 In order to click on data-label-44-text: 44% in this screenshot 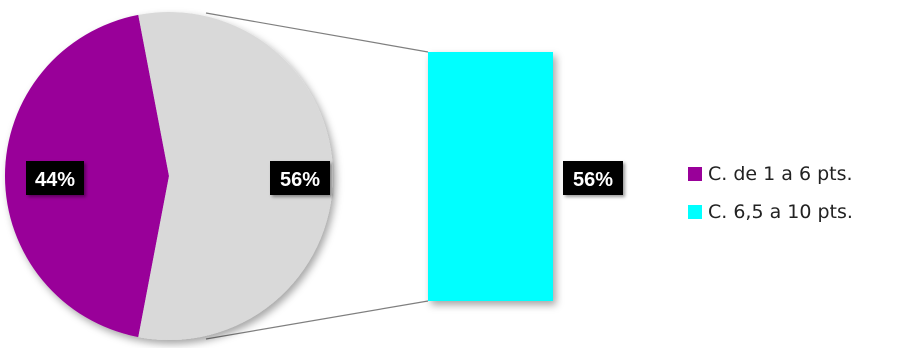, I will do `click(55, 180)`.